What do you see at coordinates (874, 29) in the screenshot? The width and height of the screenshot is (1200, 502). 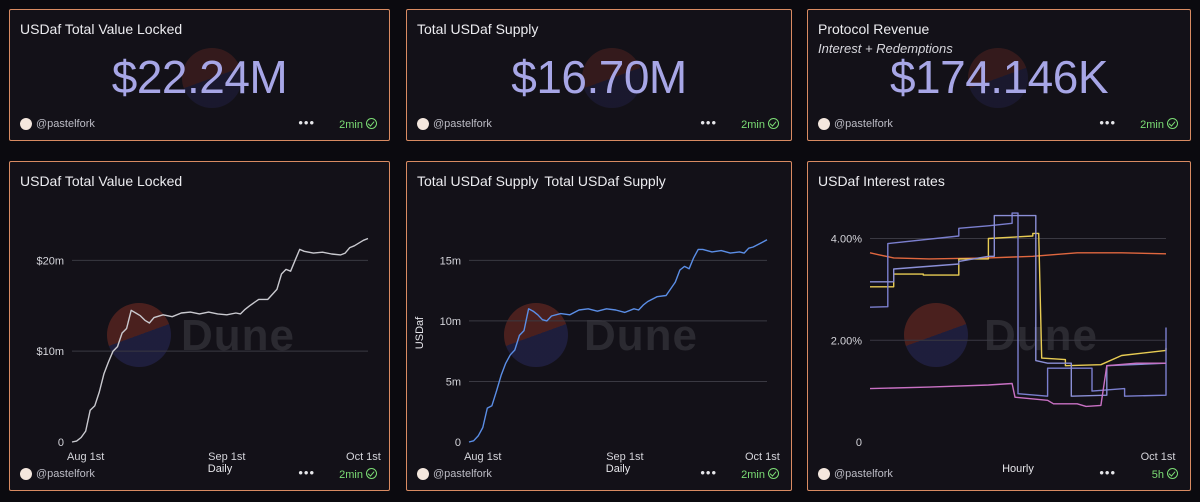 I see `counter-title: Protocol Revenue` at bounding box center [874, 29].